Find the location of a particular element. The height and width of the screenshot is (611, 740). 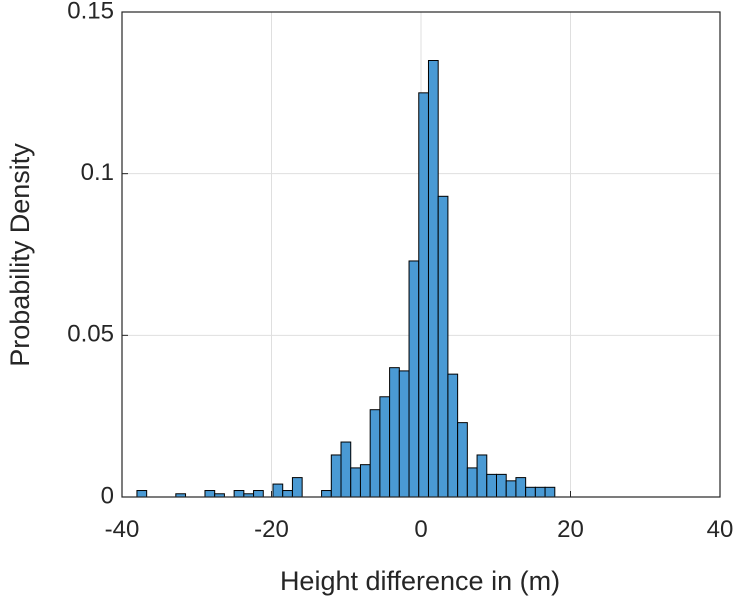

x-tick-label: -40 is located at coordinates (122, 529).